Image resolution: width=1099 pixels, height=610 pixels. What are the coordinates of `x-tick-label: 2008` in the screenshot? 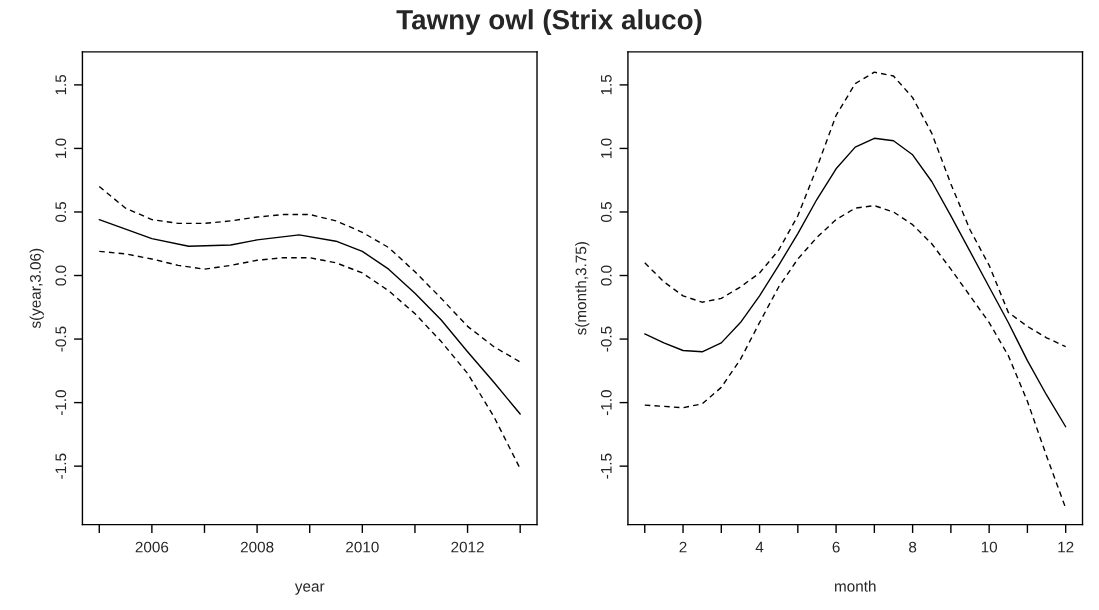 It's located at (257, 547).